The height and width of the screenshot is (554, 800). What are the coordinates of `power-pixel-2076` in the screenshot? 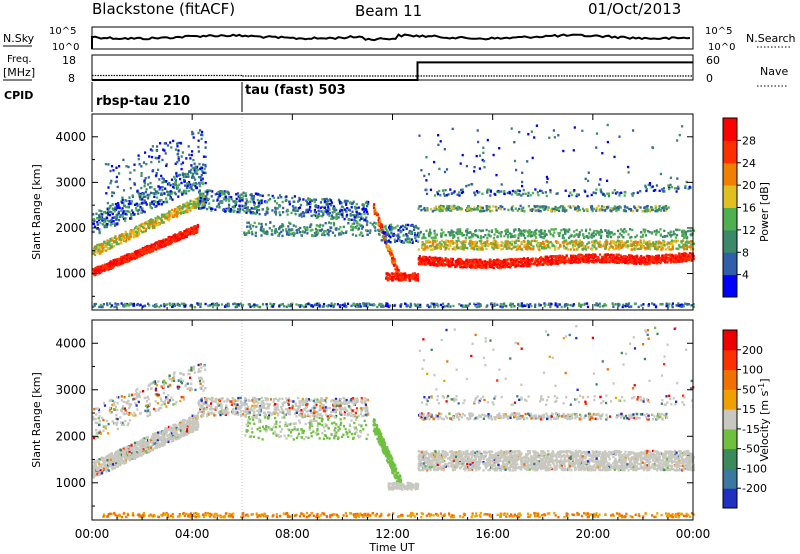 It's located at (310, 204).